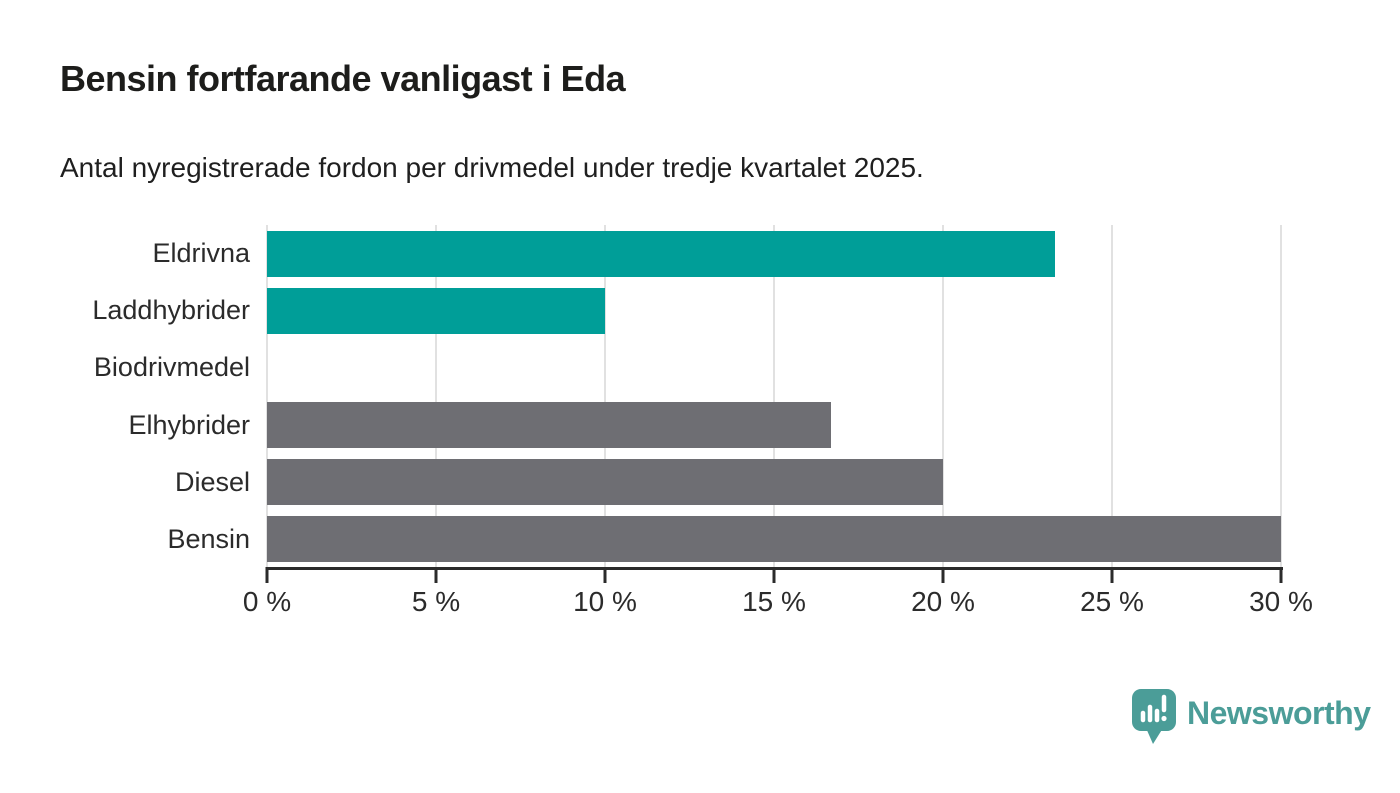  Describe the element at coordinates (201, 253) in the screenshot. I see `category-label-eldrivna: Eldrivna` at that location.